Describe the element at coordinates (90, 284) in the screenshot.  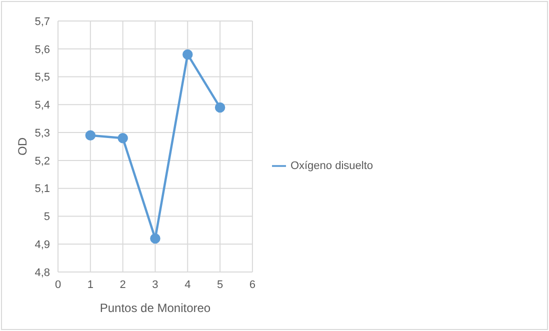
I see `x-tick-label: 1` at that location.